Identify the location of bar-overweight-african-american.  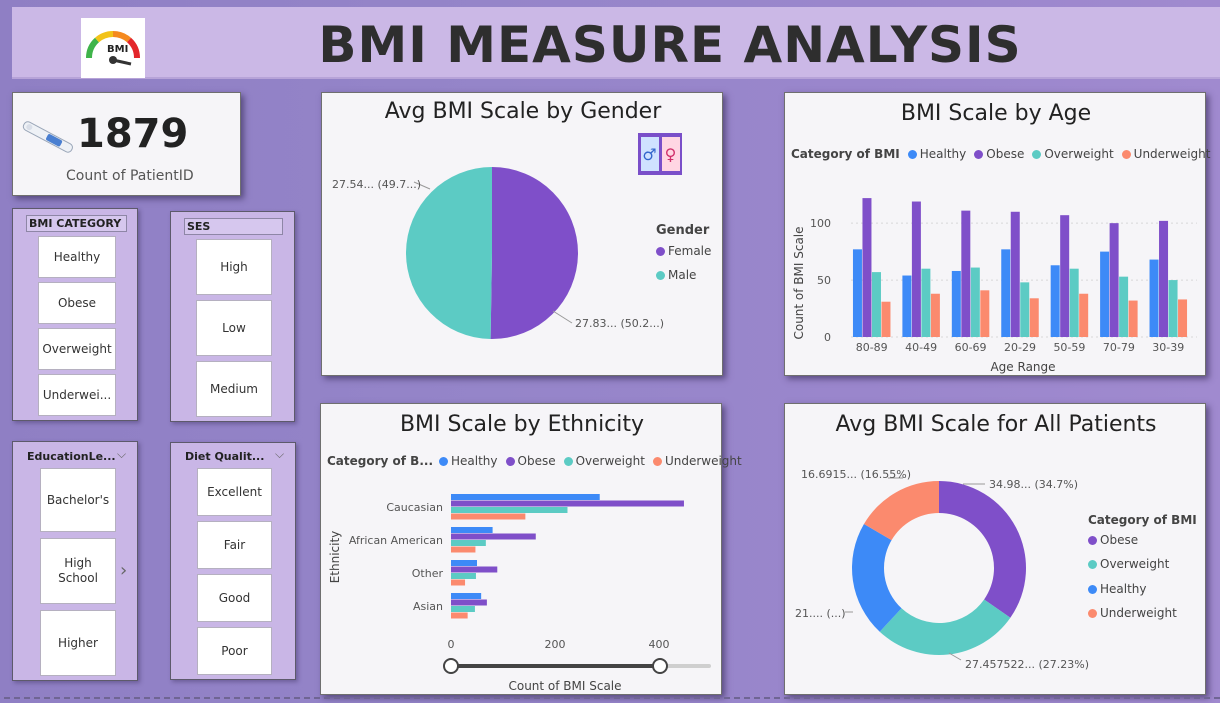
(468, 543).